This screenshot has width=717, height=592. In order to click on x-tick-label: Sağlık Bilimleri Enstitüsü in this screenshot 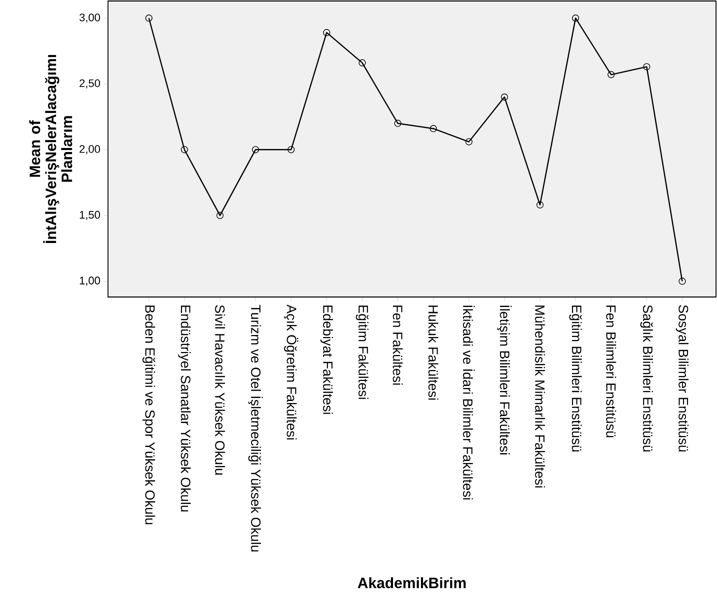, I will do `click(647, 378)`.